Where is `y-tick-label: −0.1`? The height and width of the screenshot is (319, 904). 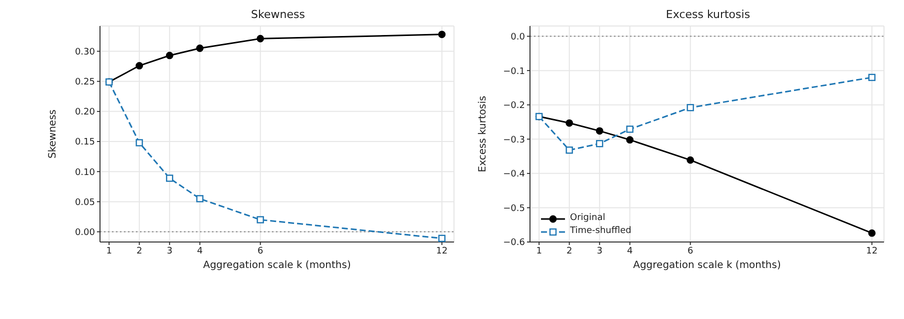
y-tick-label: −0.1 is located at coordinates (514, 71).